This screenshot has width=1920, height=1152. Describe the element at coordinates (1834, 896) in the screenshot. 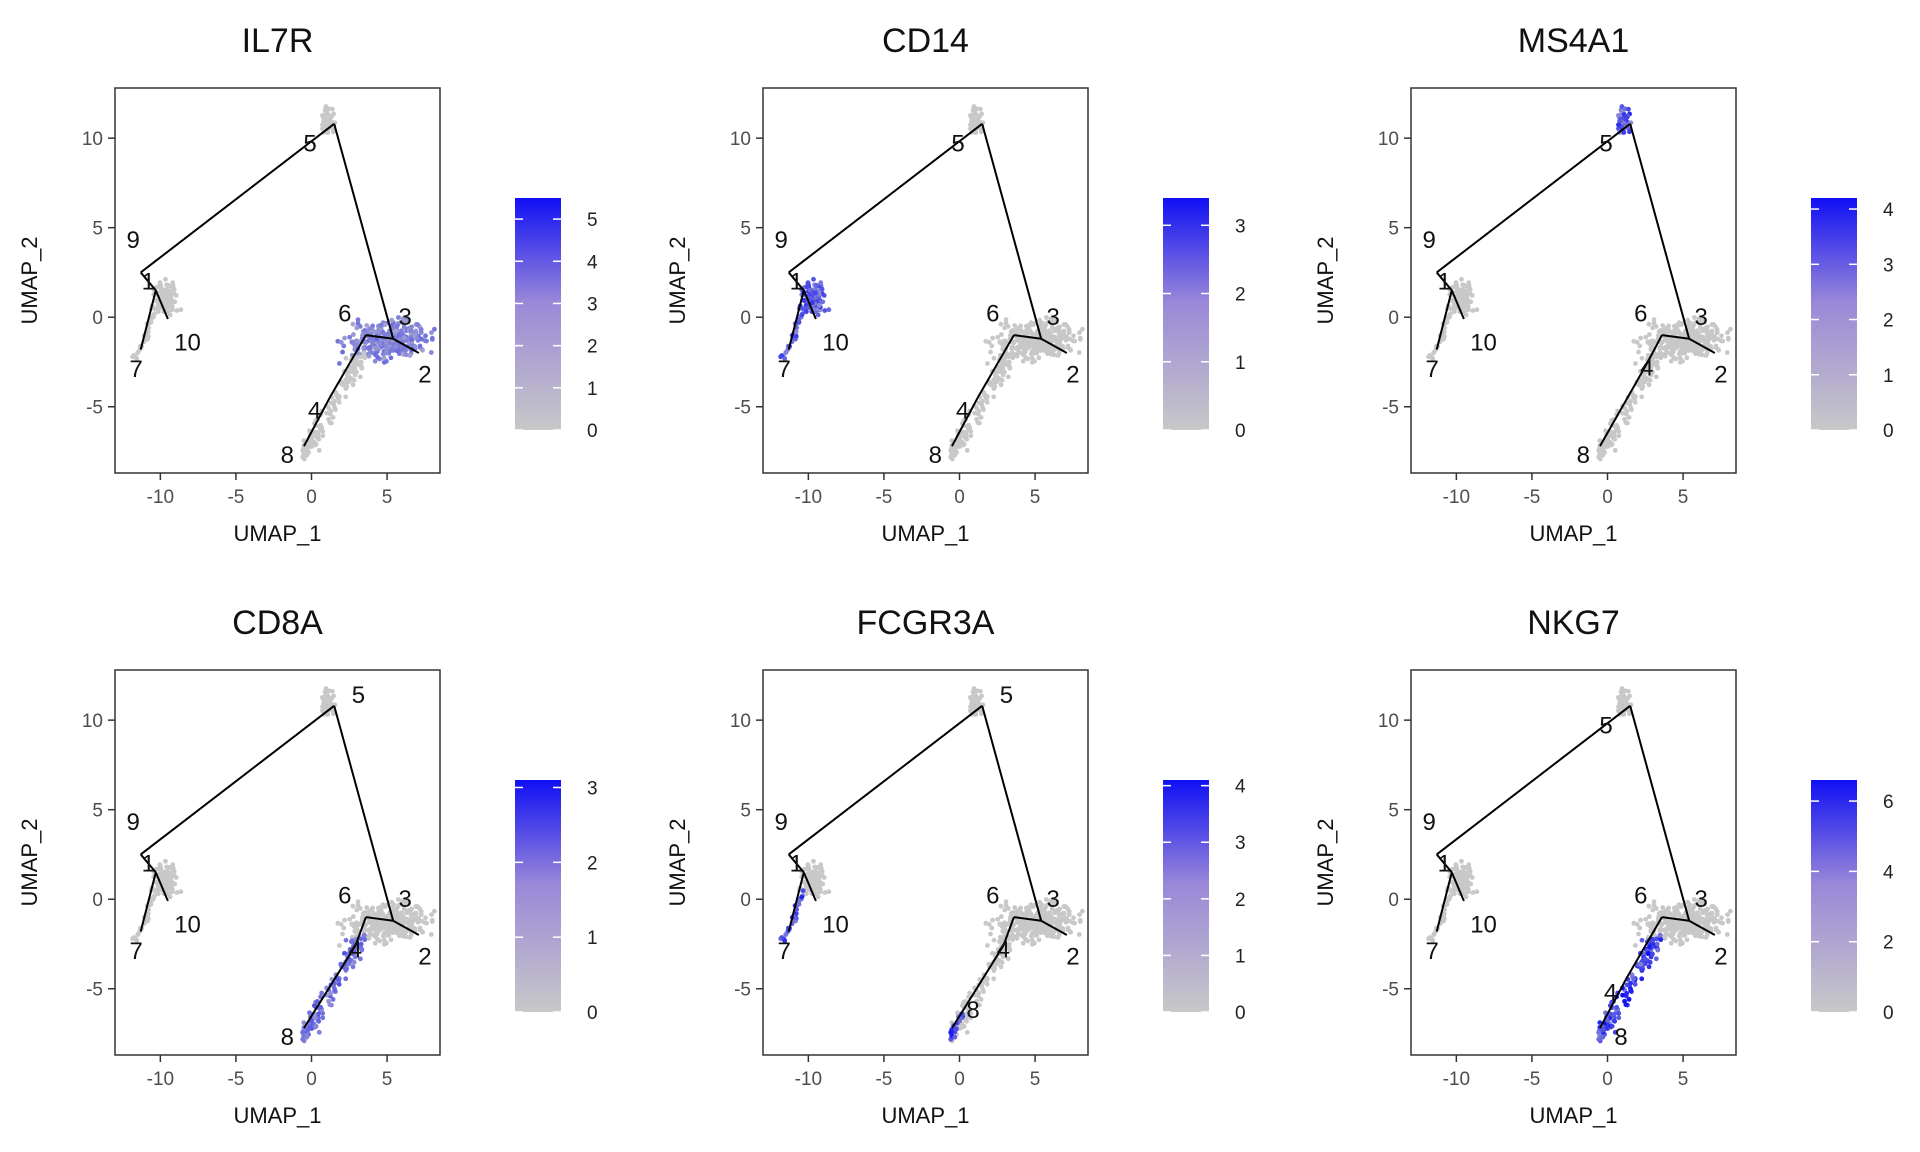

I see `colorbar` at that location.